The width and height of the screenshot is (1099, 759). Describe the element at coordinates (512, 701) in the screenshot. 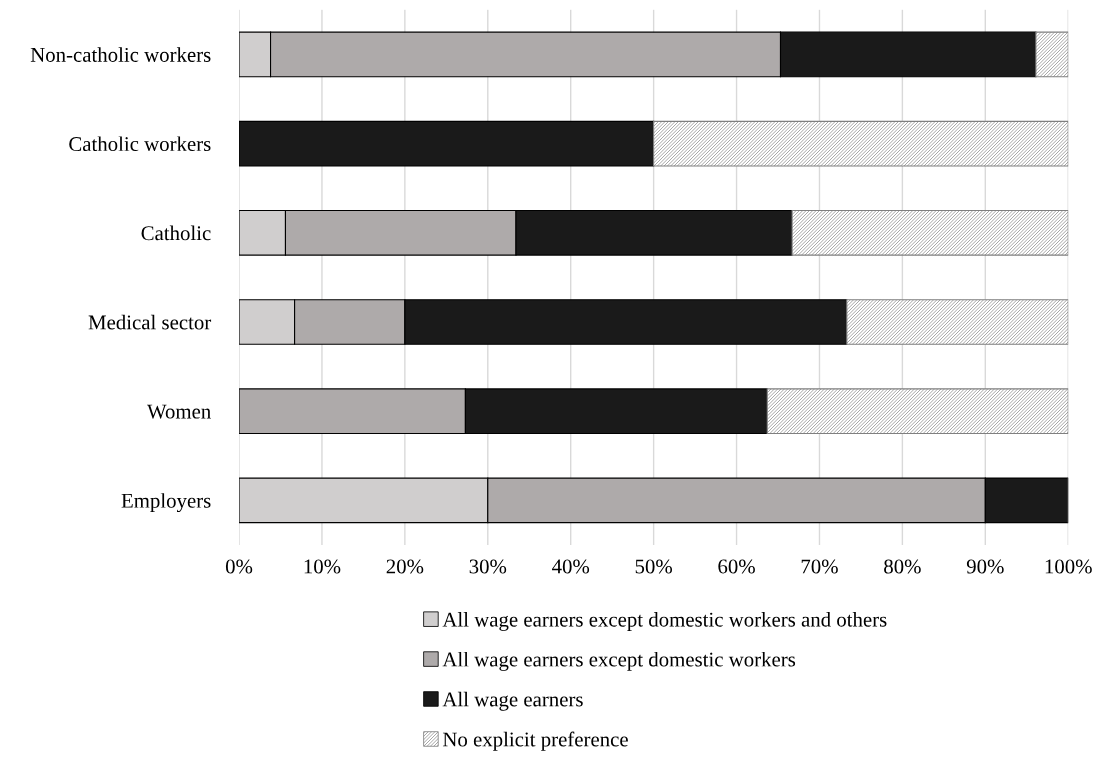

I see `legend-label: All wage earners` at that location.